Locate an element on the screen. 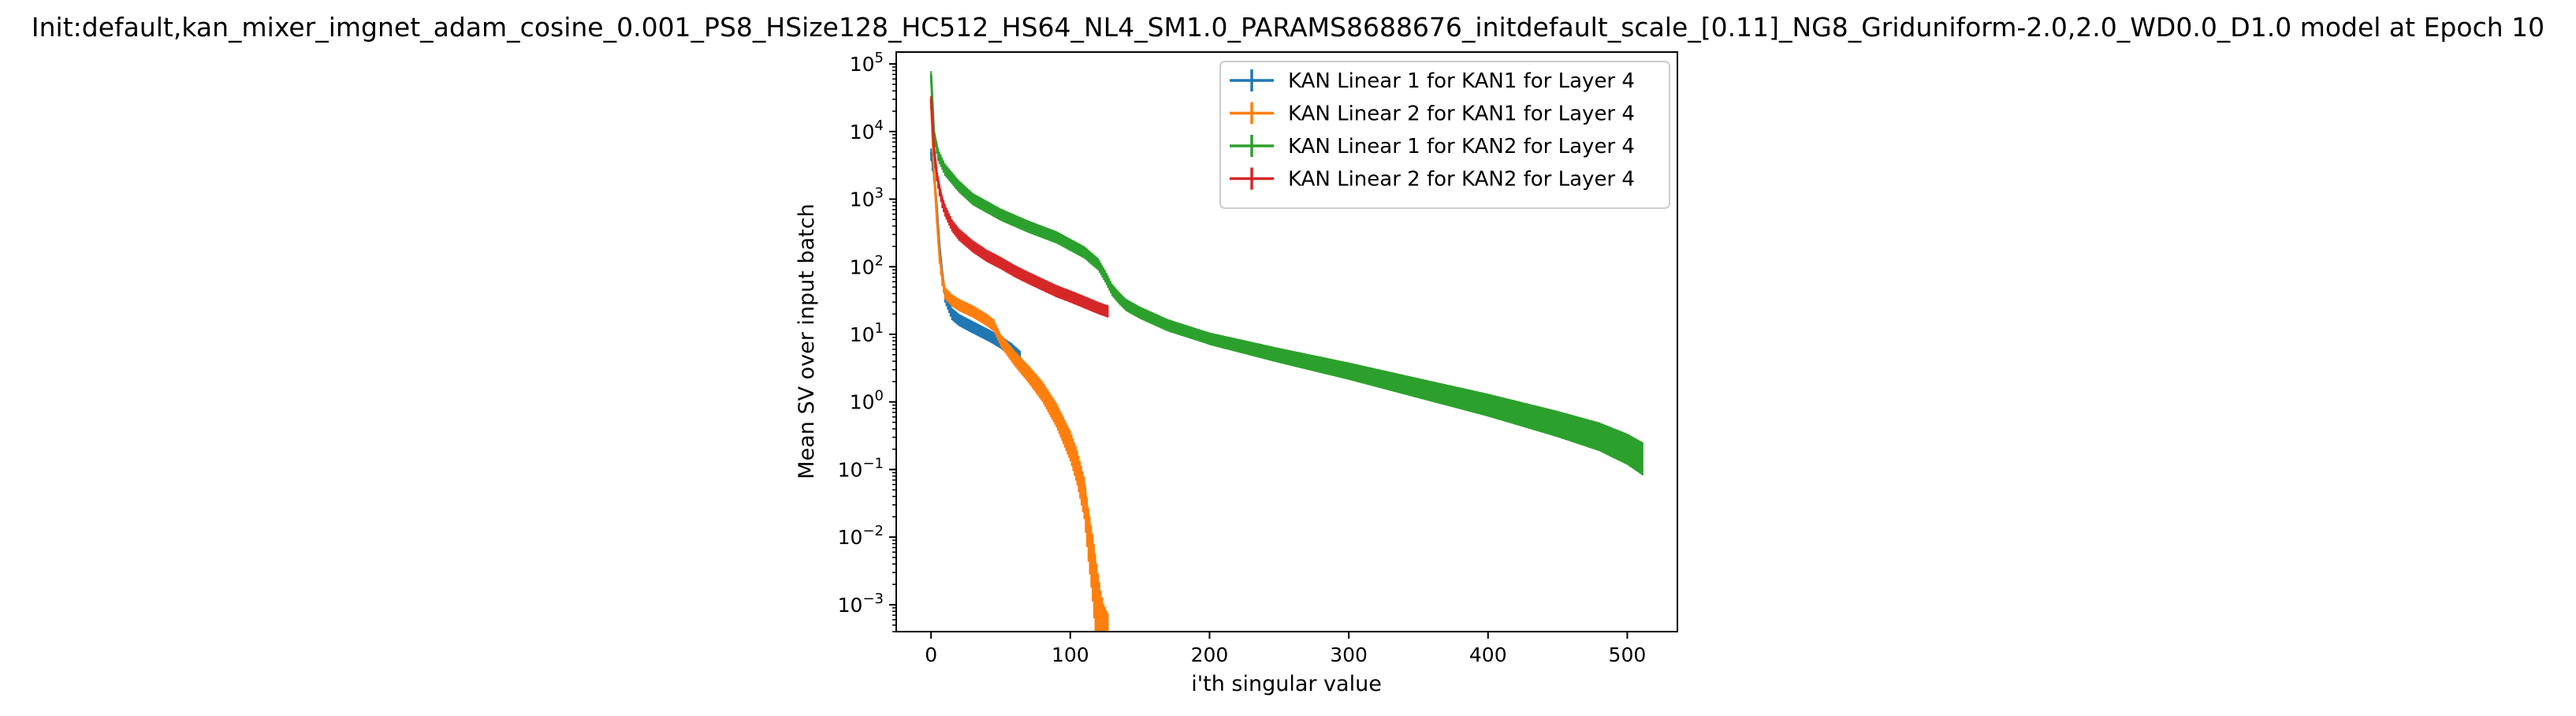 This screenshot has width=2576, height=716. y-tick-label: 10⁰ is located at coordinates (867, 401).